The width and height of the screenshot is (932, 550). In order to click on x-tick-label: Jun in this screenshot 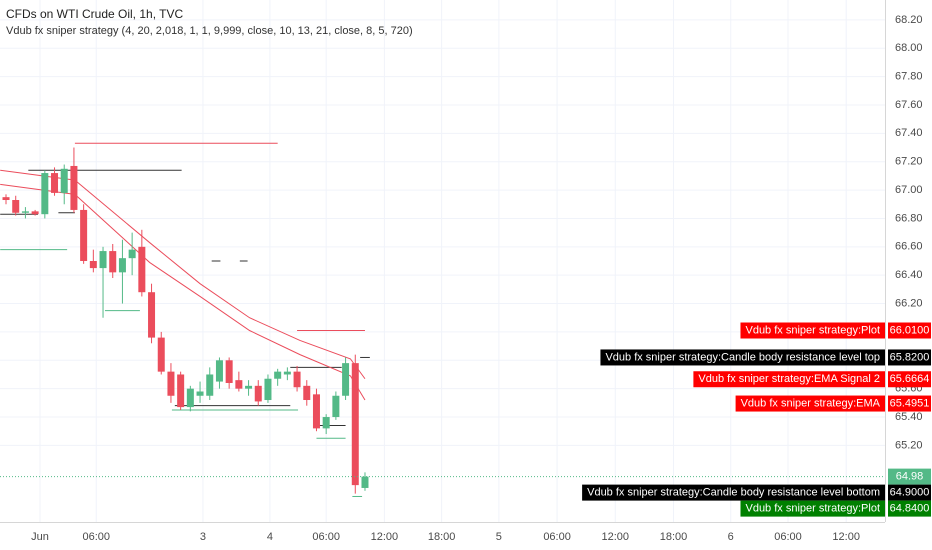, I will do `click(40, 537)`.